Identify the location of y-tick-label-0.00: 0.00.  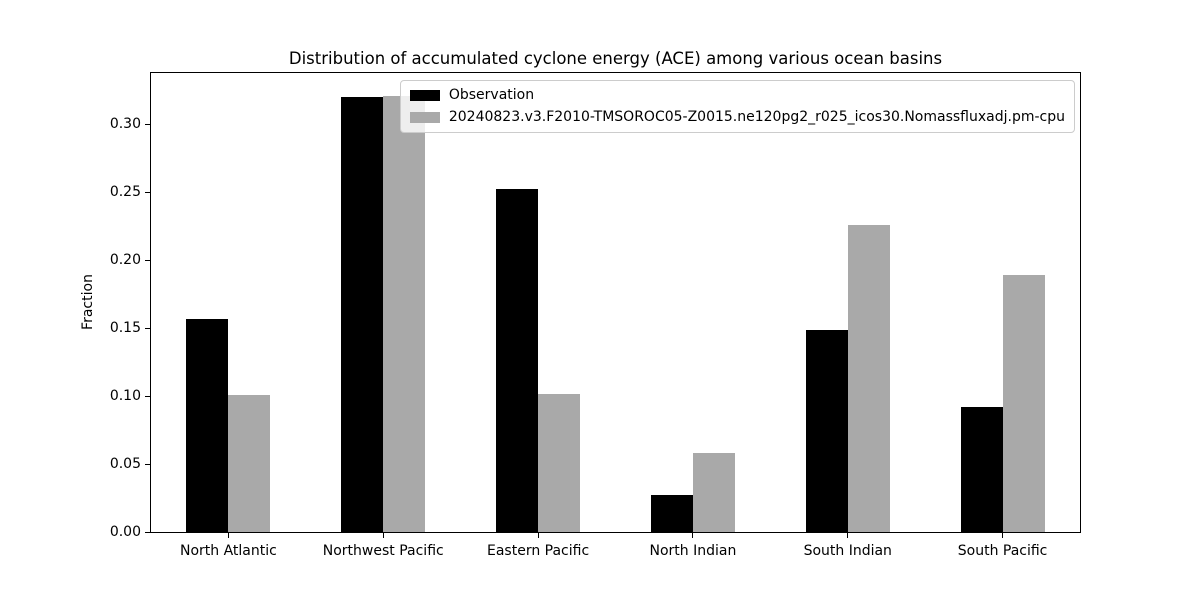
(125, 532).